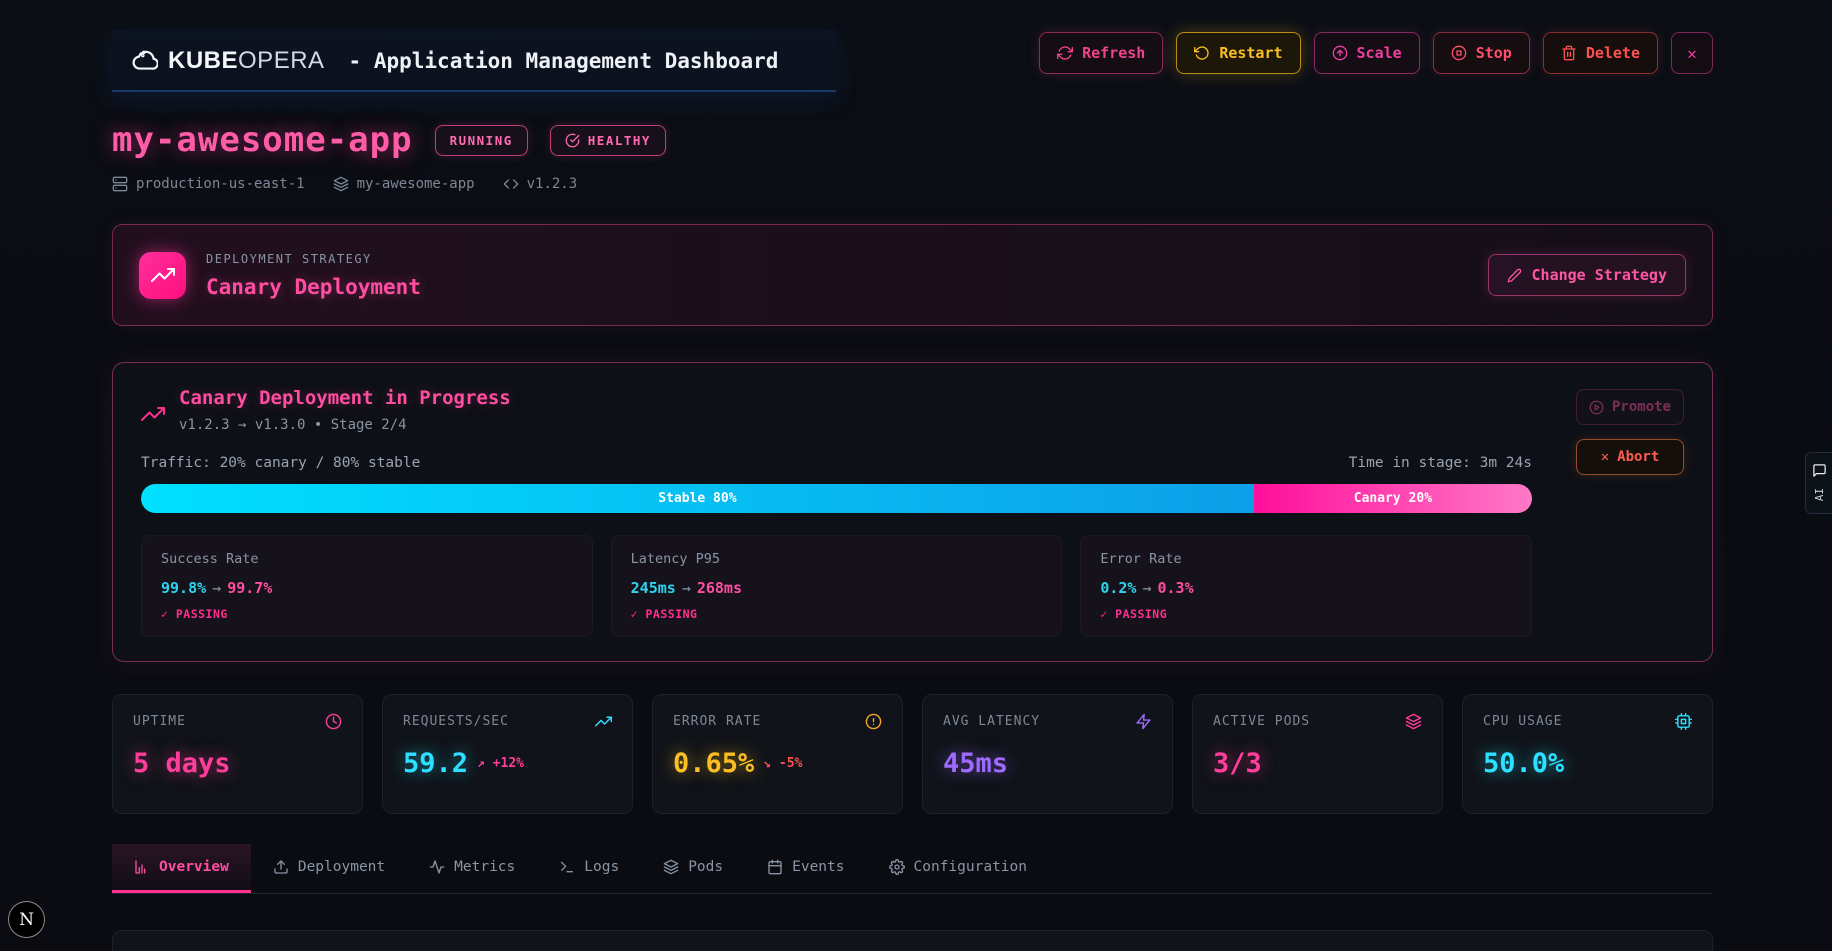 This screenshot has width=1832, height=951. Describe the element at coordinates (958, 868) in the screenshot. I see `tab-configuration: Configuration` at that location.